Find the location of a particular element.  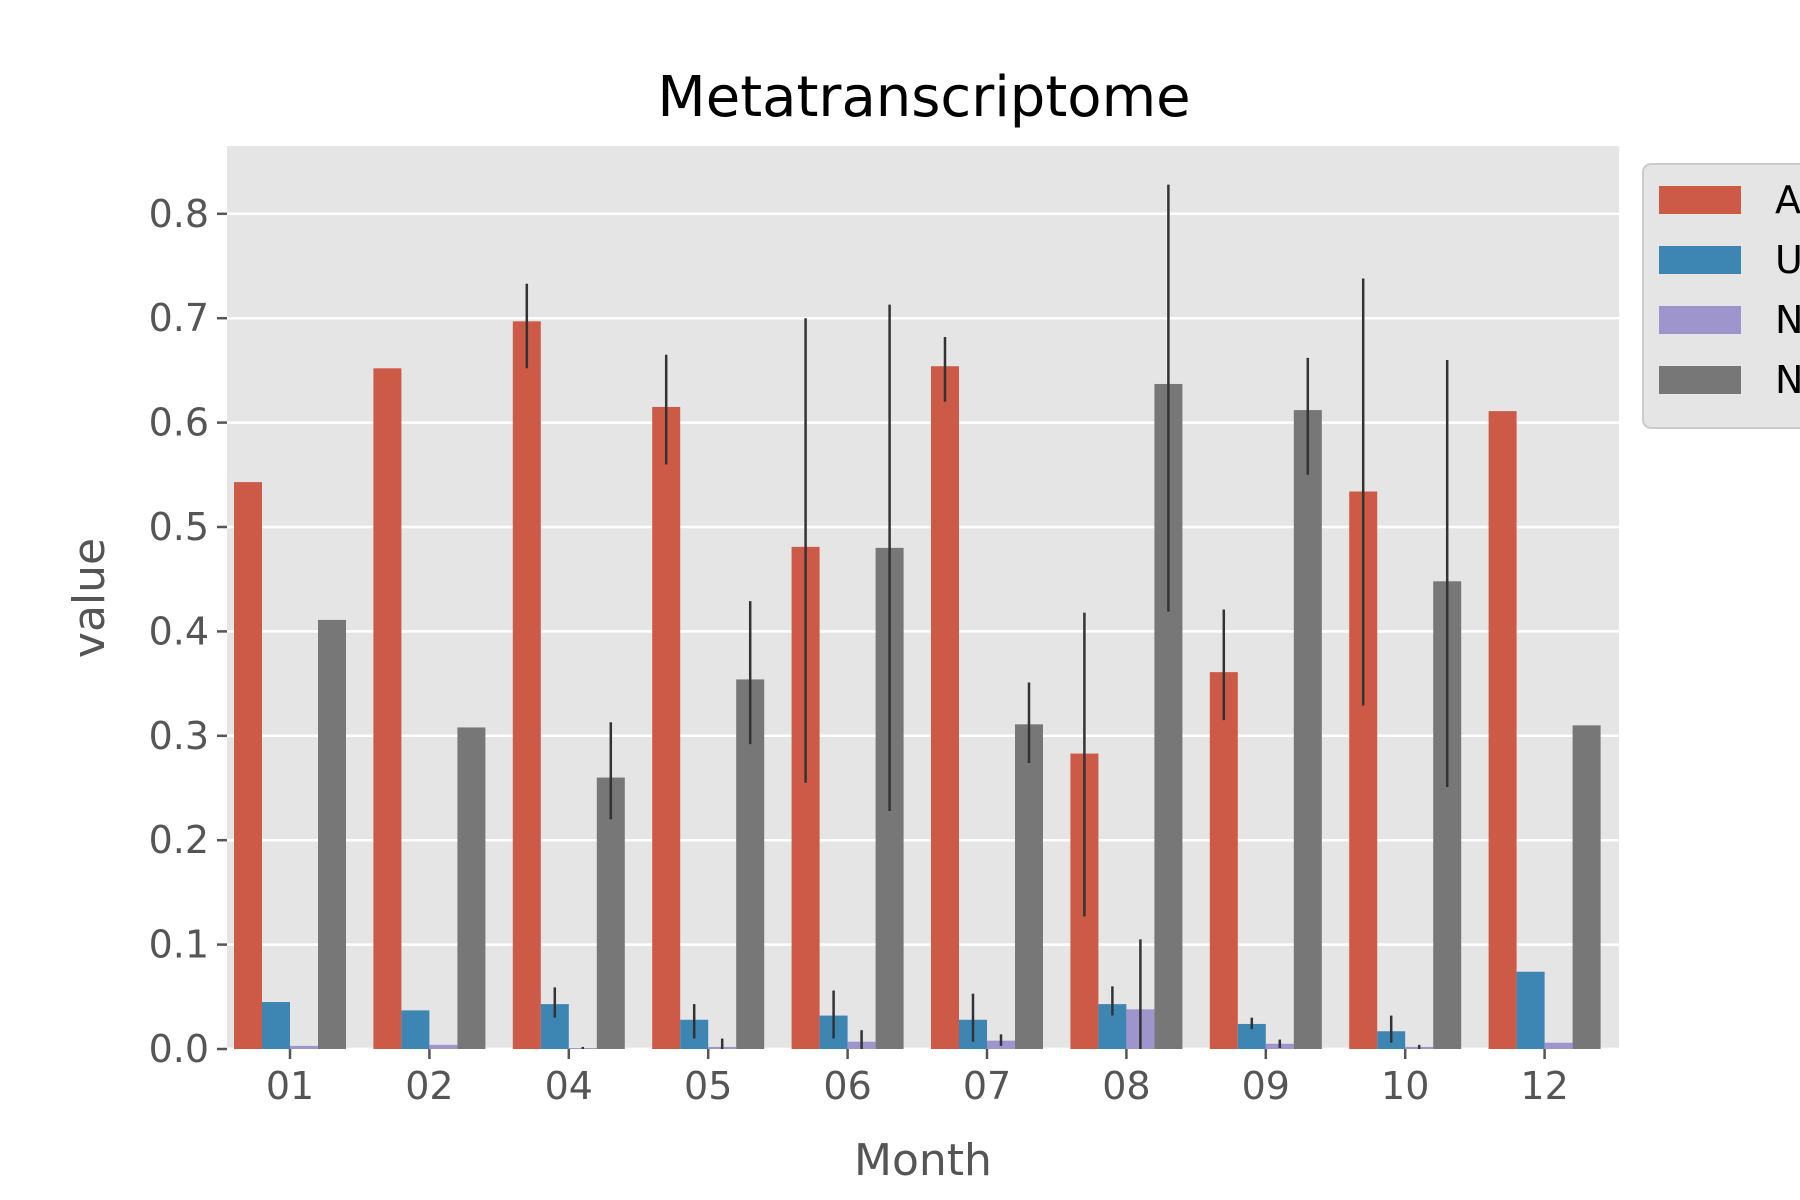

x-tick-label: 01 is located at coordinates (290, 1086).